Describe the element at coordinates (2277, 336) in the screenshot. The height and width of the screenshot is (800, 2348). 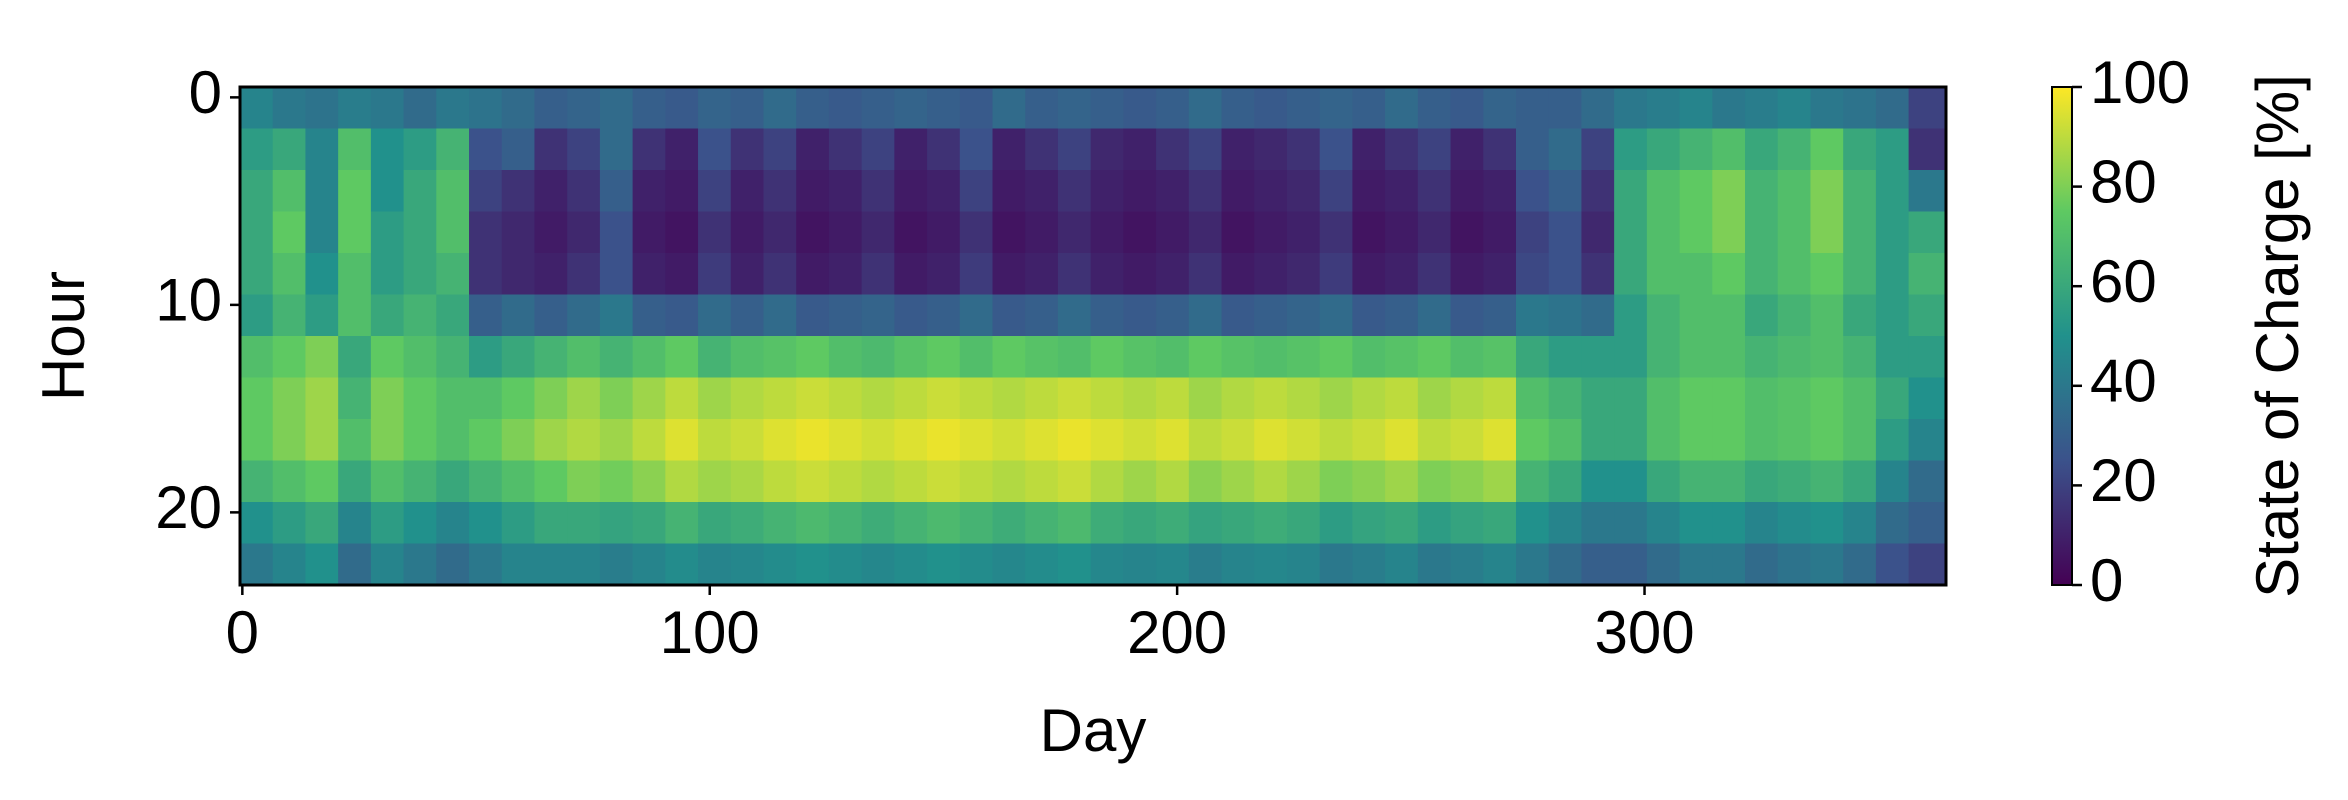
I see `colorbar-label: State of Charge [%]` at that location.